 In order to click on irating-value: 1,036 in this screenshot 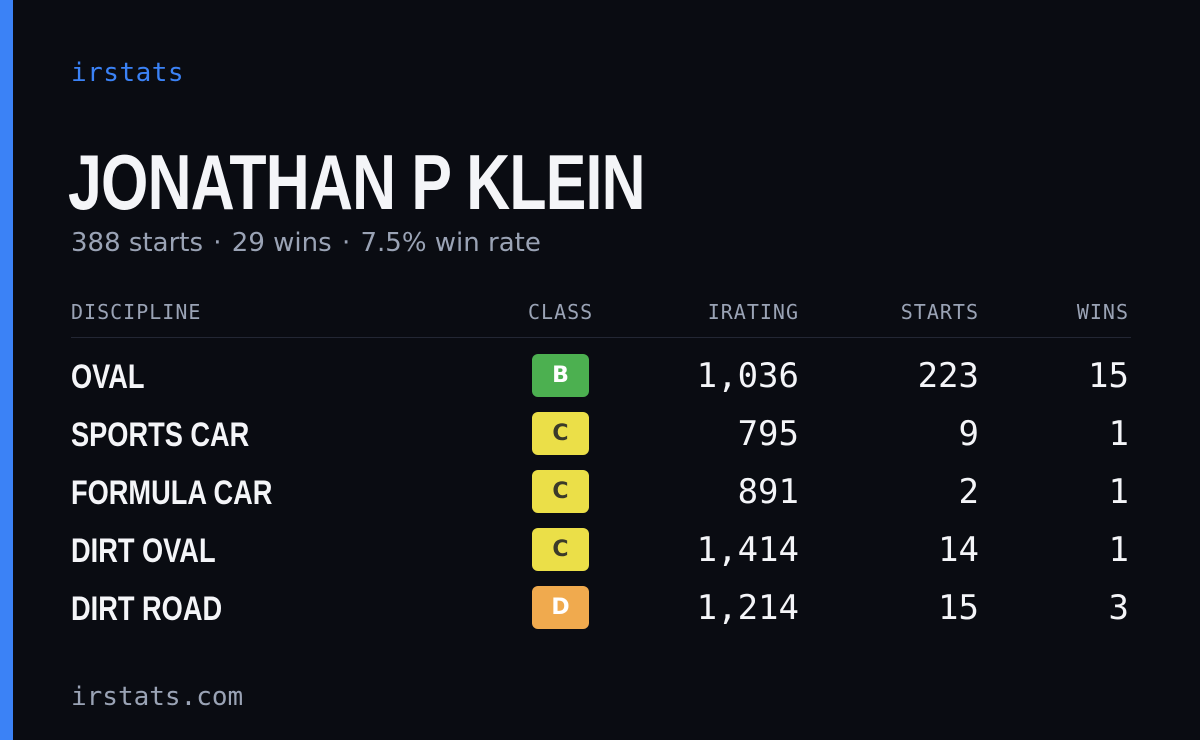, I will do `click(747, 376)`.